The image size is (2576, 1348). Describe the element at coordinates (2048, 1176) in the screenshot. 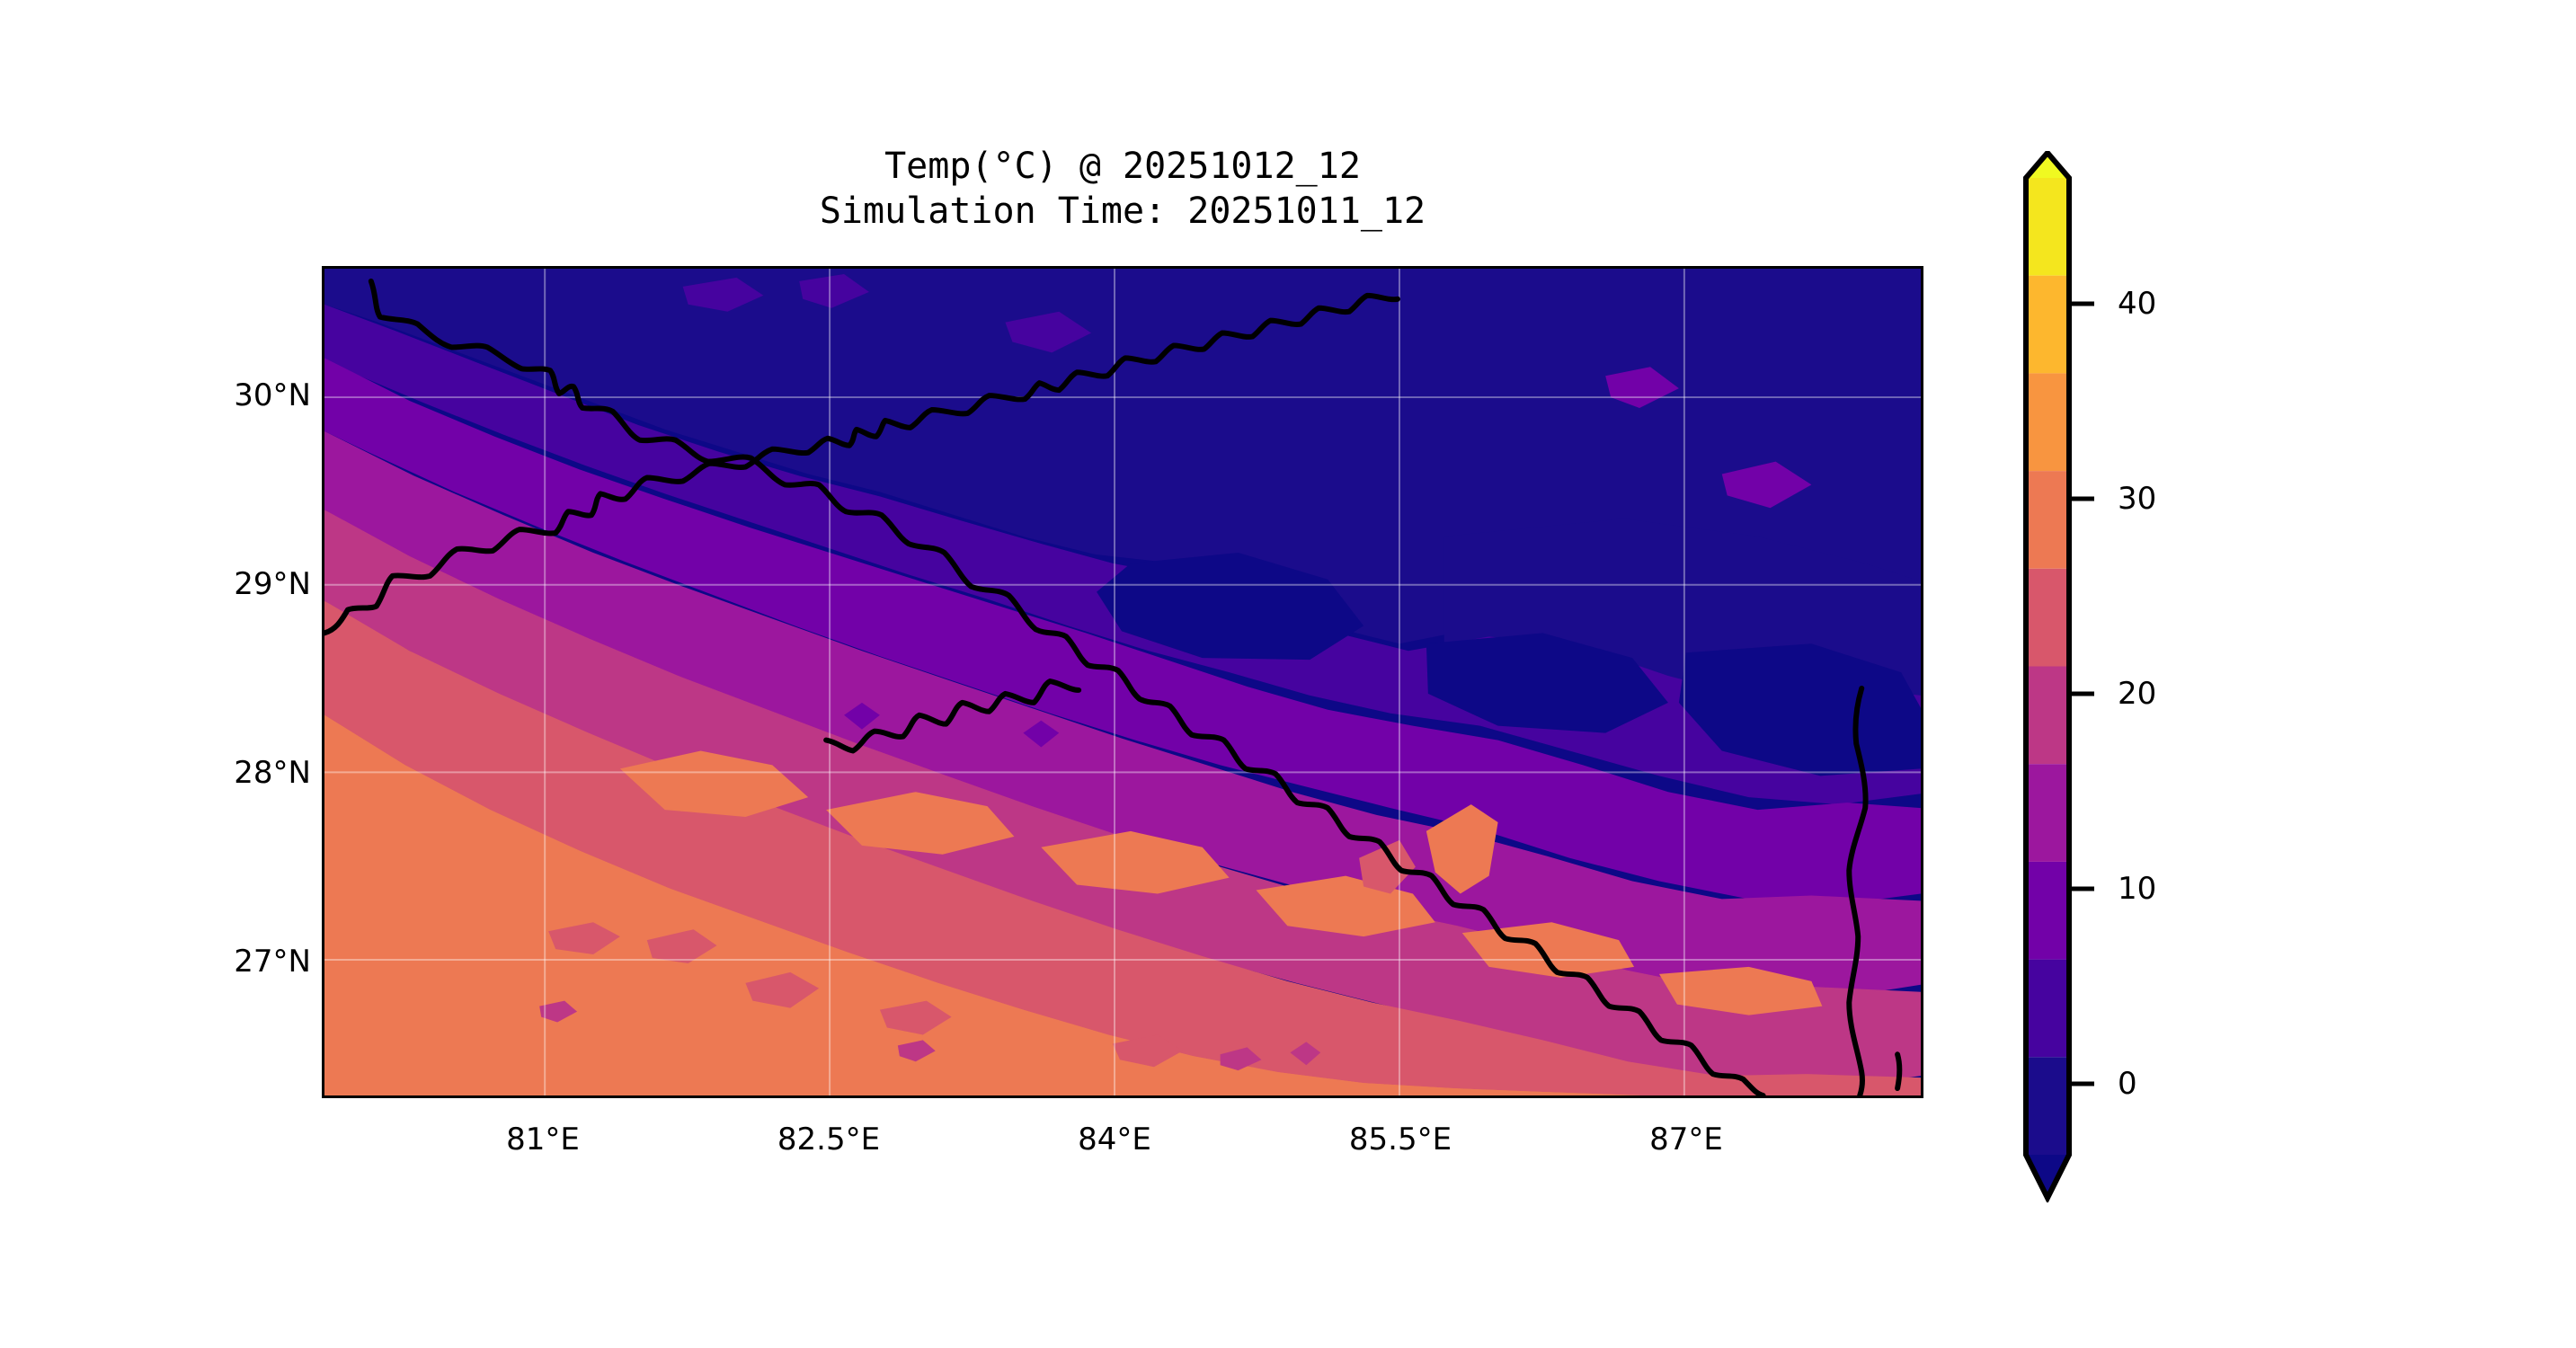

I see `colorbar-extend-under` at that location.